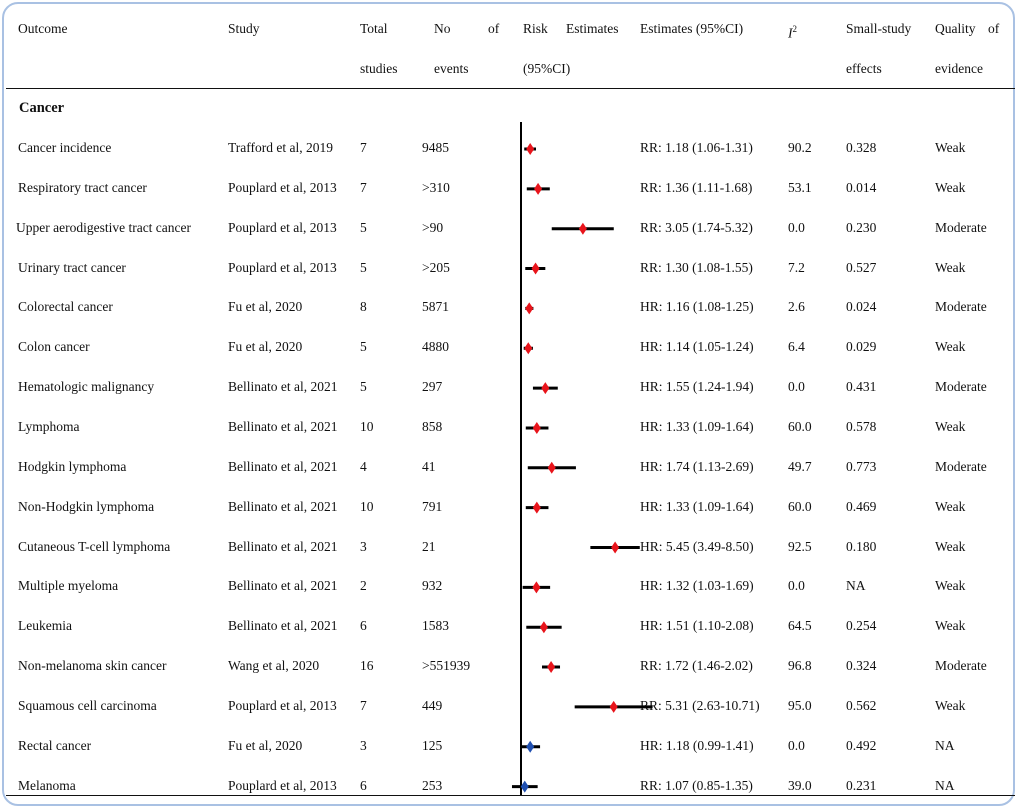  I want to click on header-rule, so click(510, 88).